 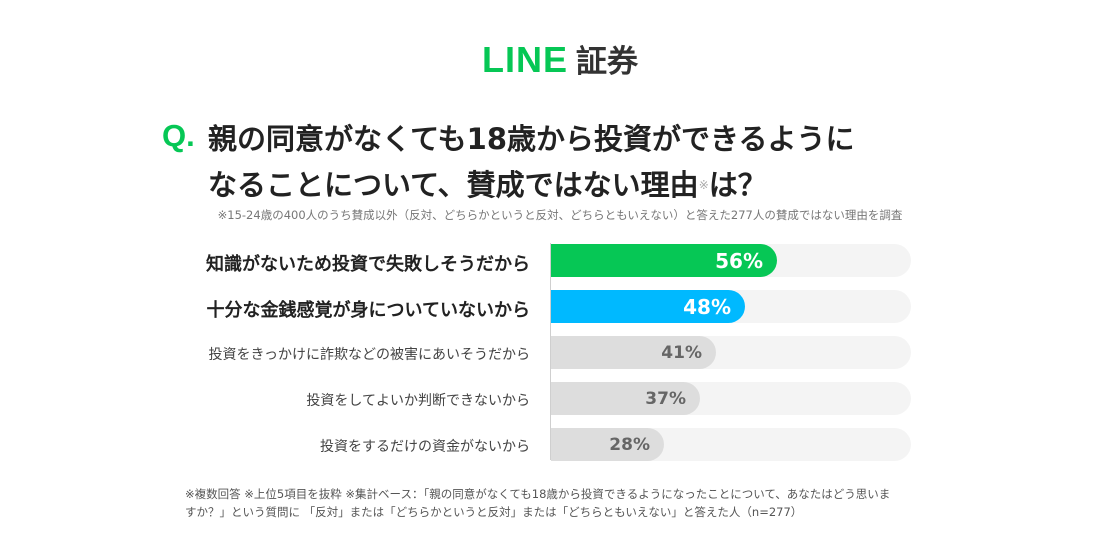 What do you see at coordinates (425, 447) in the screenshot?
I see `category-label: 投資をするだけの資金がないから` at bounding box center [425, 447].